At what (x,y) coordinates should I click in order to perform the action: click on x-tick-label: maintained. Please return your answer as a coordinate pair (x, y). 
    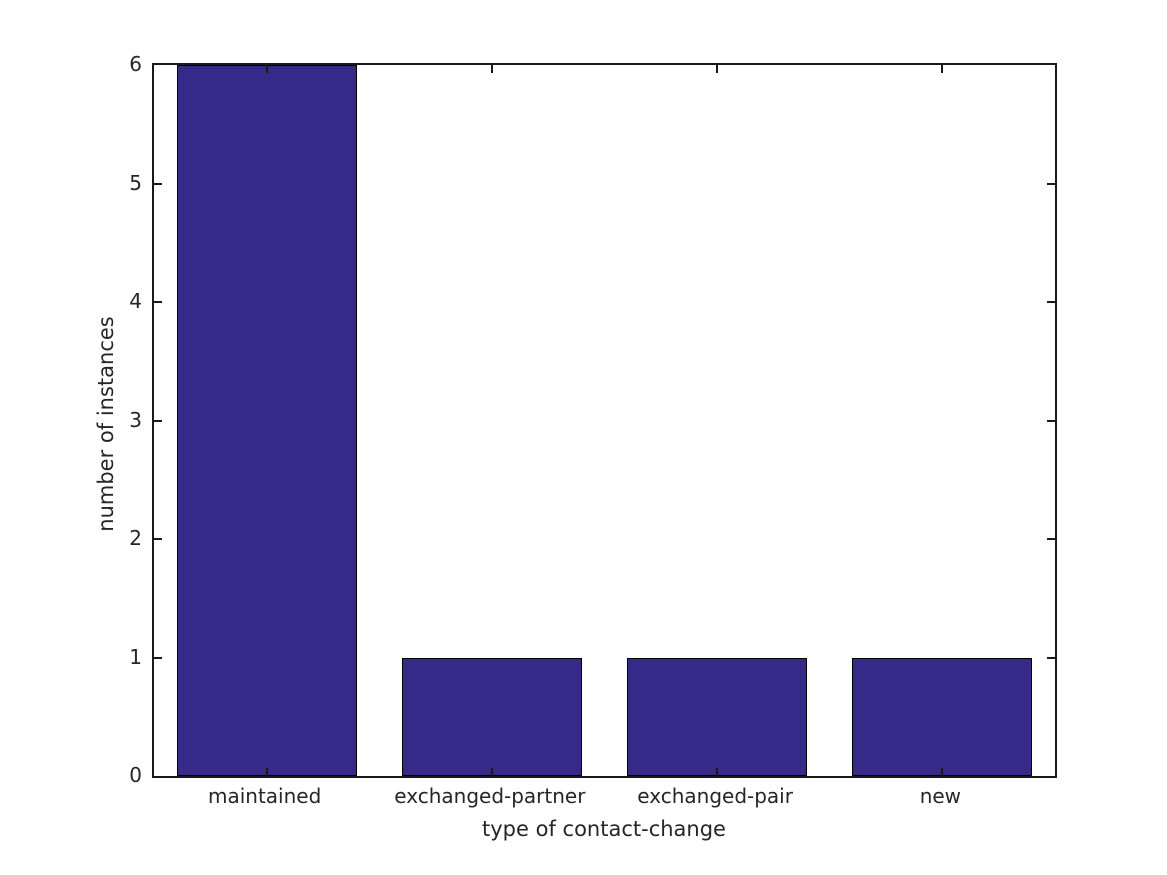
    Looking at the image, I should click on (264, 796).